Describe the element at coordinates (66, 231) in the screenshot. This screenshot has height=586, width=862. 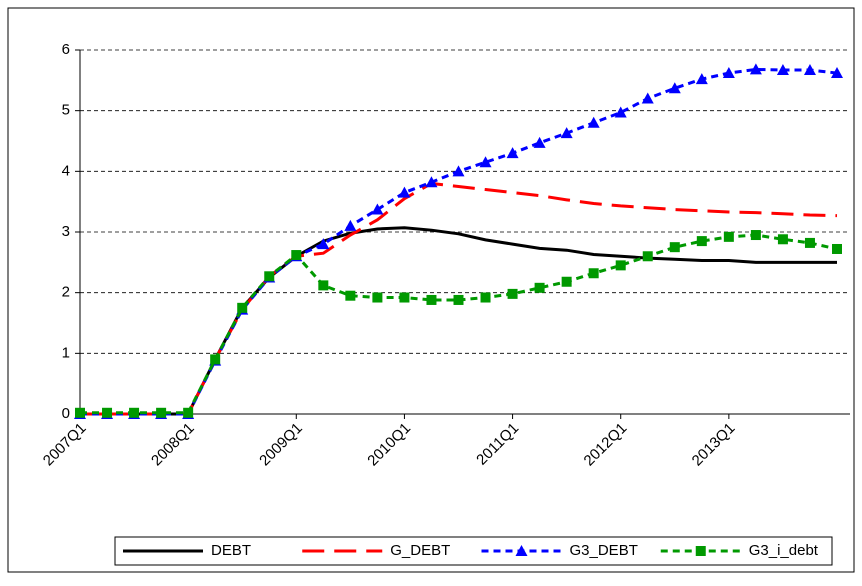
I see `y-tick-label: 3` at that location.